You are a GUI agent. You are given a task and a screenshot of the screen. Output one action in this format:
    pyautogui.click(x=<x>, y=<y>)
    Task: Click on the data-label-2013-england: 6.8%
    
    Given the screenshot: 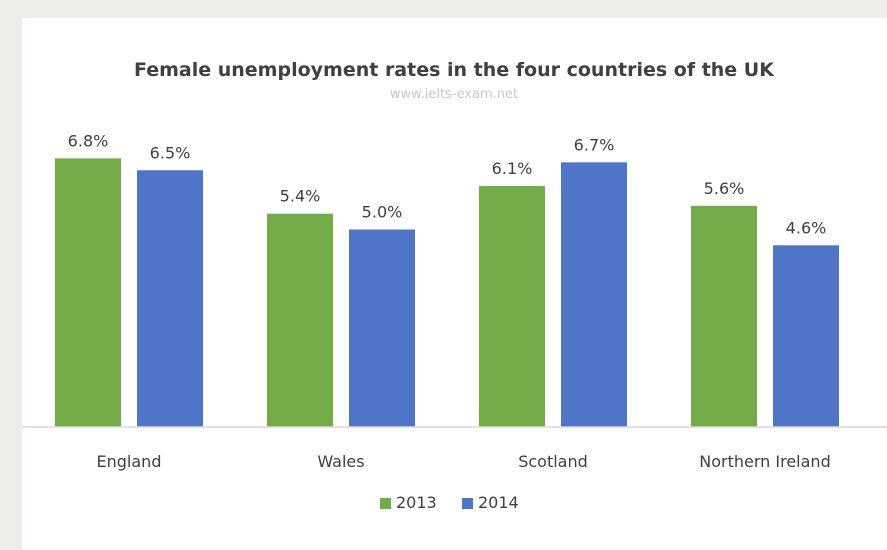 What is the action you would take?
    pyautogui.click(x=88, y=140)
    